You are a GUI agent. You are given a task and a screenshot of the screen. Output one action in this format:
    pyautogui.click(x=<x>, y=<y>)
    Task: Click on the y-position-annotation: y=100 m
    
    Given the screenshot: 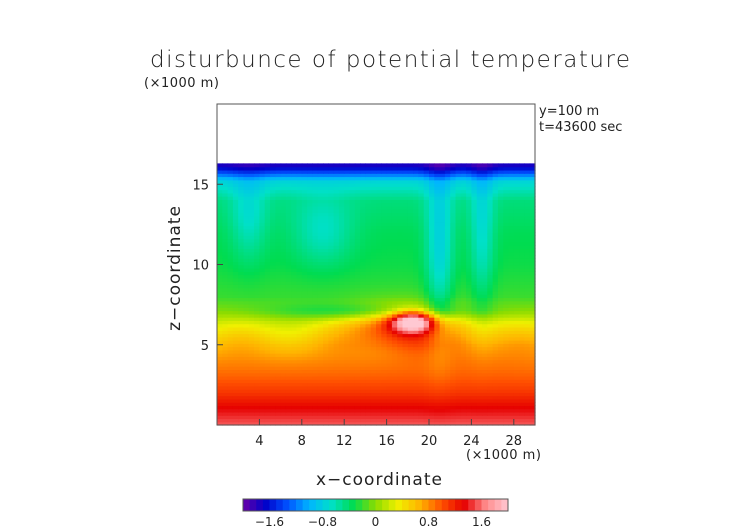 What is the action you would take?
    pyautogui.click(x=569, y=111)
    